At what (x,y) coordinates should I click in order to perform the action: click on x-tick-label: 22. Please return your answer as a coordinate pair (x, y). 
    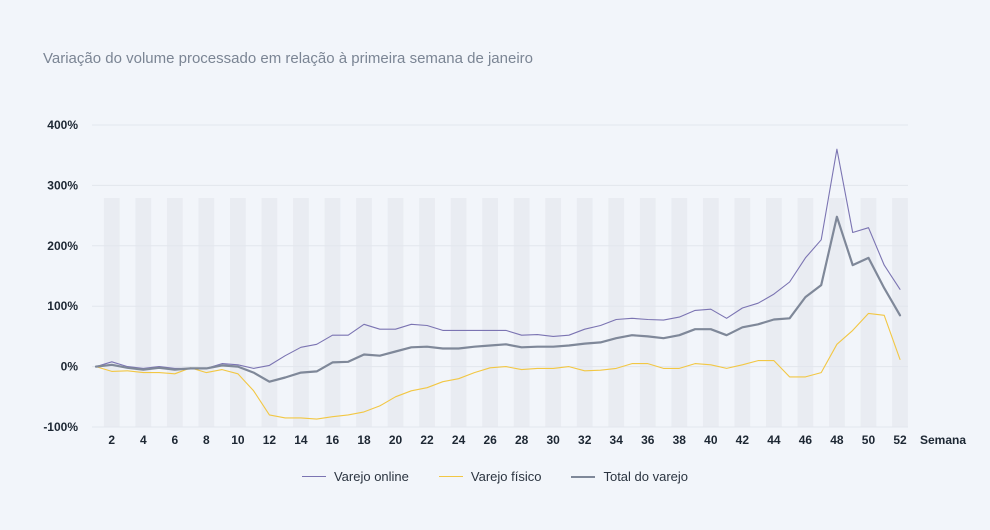
    Looking at the image, I should click on (427, 440).